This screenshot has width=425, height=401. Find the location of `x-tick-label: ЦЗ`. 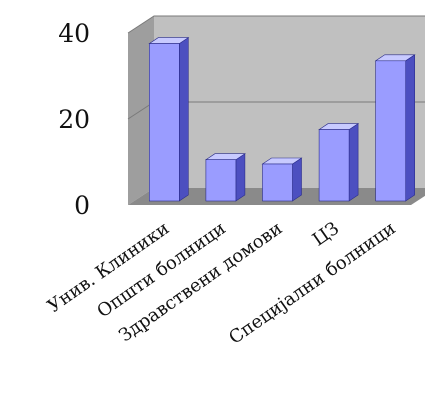

x-tick-label: ЦЗ is located at coordinates (326, 234).